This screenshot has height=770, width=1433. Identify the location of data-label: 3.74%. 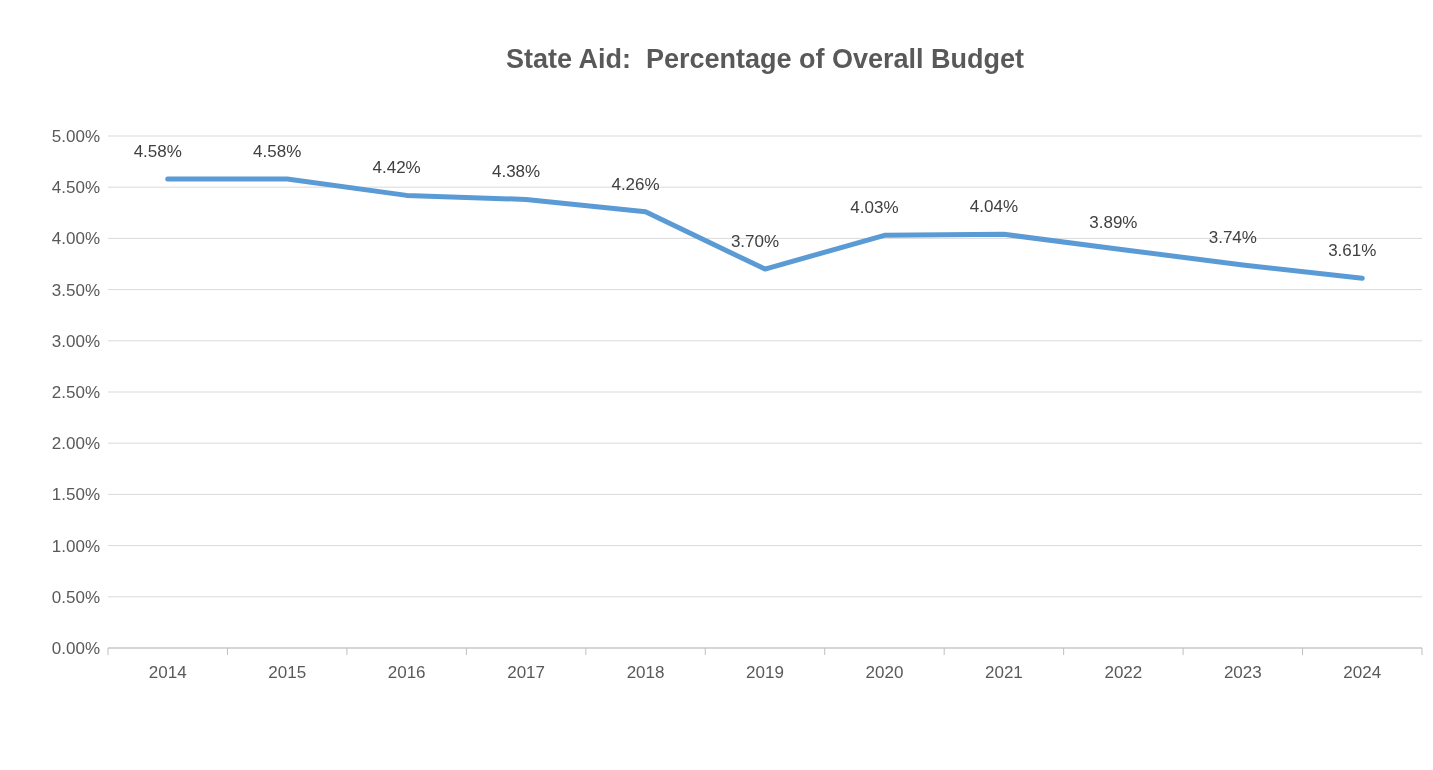
(1232, 238).